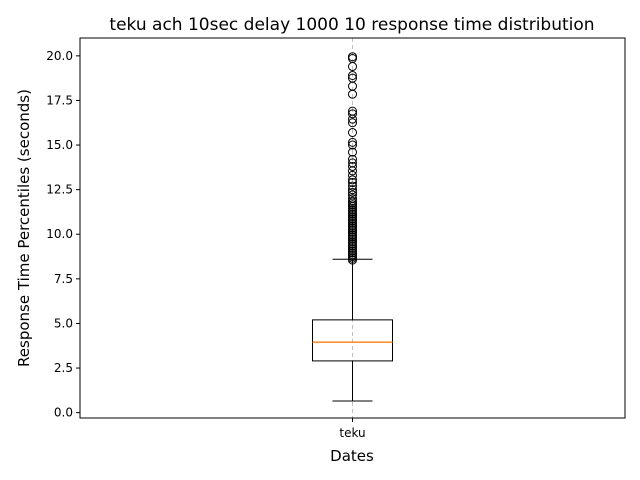 The width and height of the screenshot is (640, 480). What do you see at coordinates (24, 228) in the screenshot?
I see `y-axis-label: Response Time Percentiles (seconds)` at bounding box center [24, 228].